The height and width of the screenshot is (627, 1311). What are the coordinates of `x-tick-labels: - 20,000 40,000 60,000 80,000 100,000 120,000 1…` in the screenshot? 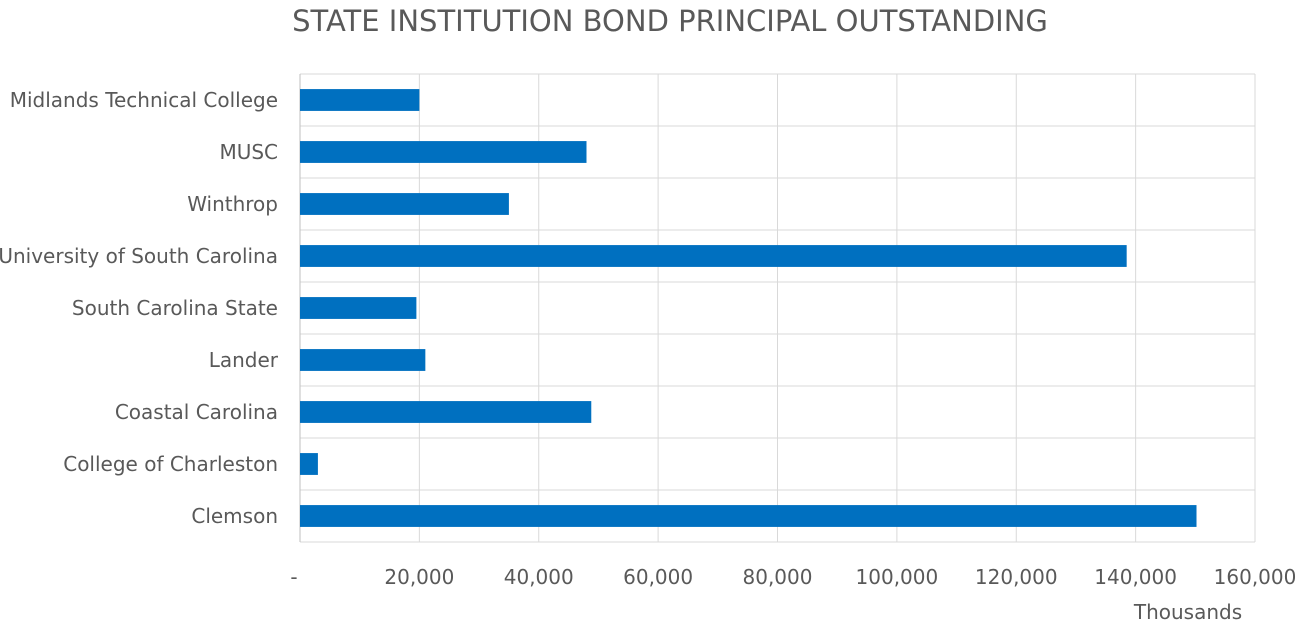 It's located at (793, 577).